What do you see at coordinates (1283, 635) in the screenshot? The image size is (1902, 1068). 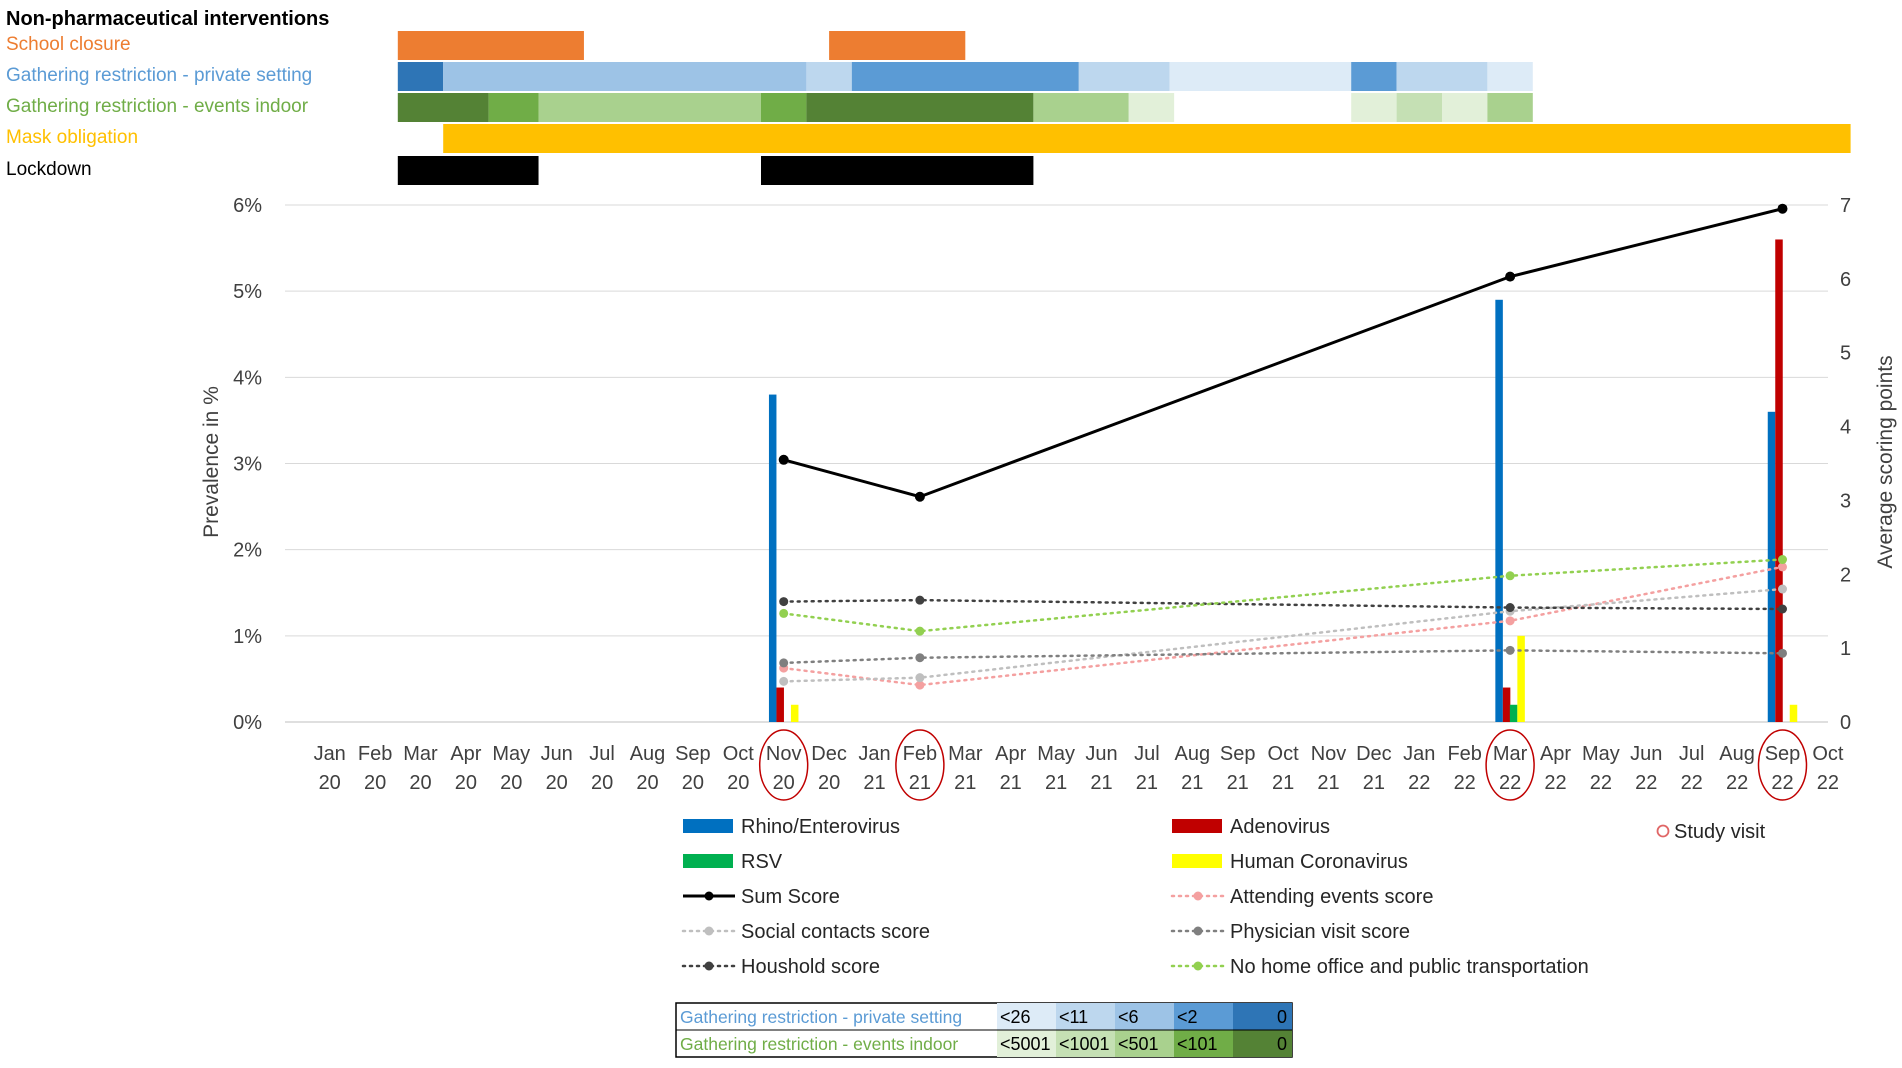 I see `line-social-contacts-score` at bounding box center [1283, 635].